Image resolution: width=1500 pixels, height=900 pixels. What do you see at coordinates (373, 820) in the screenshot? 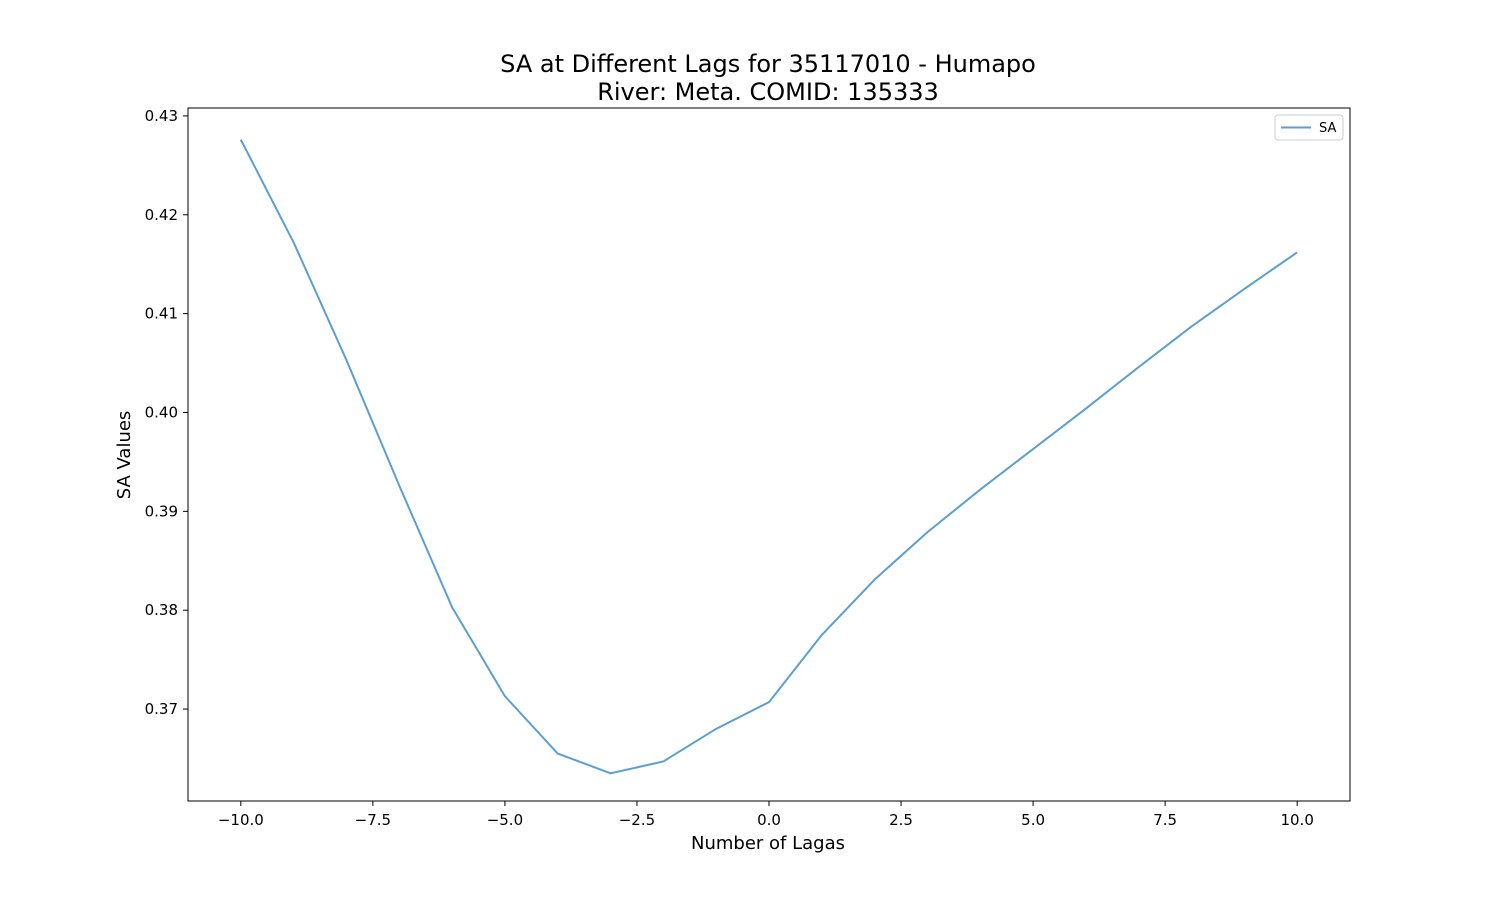
I see `x-tick-label: −7.5` at bounding box center [373, 820].